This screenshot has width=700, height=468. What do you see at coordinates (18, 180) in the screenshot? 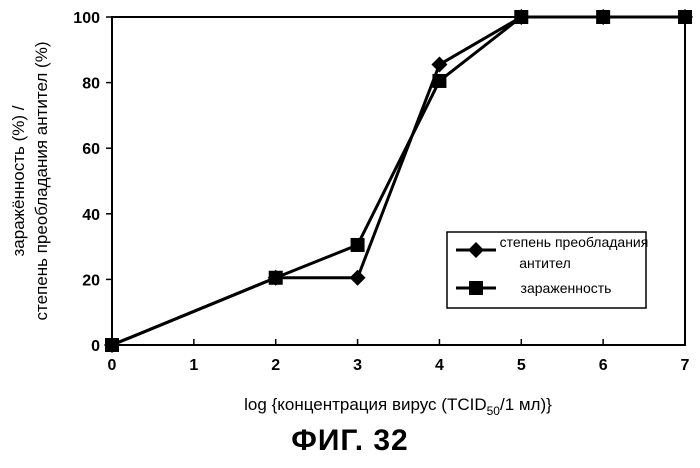
I see `y-axis-title-line-1: заражённость (%) /` at bounding box center [18, 180].